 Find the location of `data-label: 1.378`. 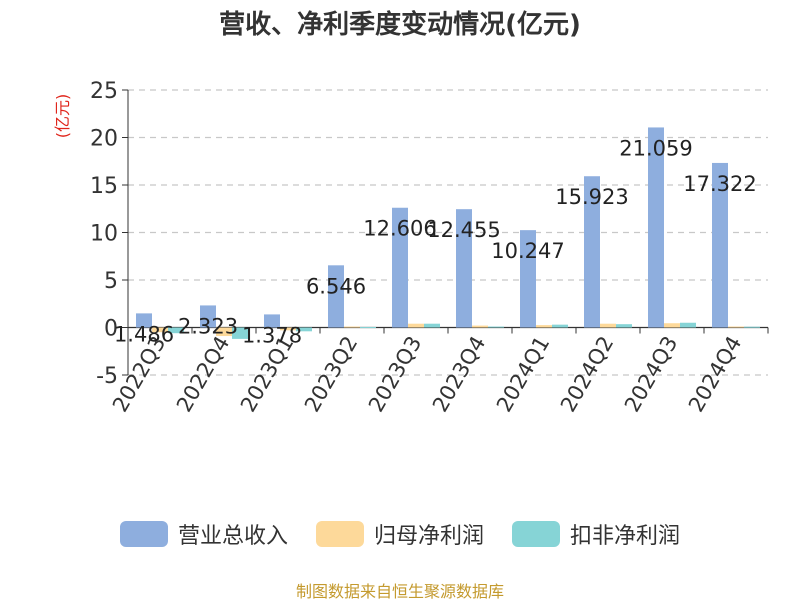

data-label: 1.378 is located at coordinates (272, 335).